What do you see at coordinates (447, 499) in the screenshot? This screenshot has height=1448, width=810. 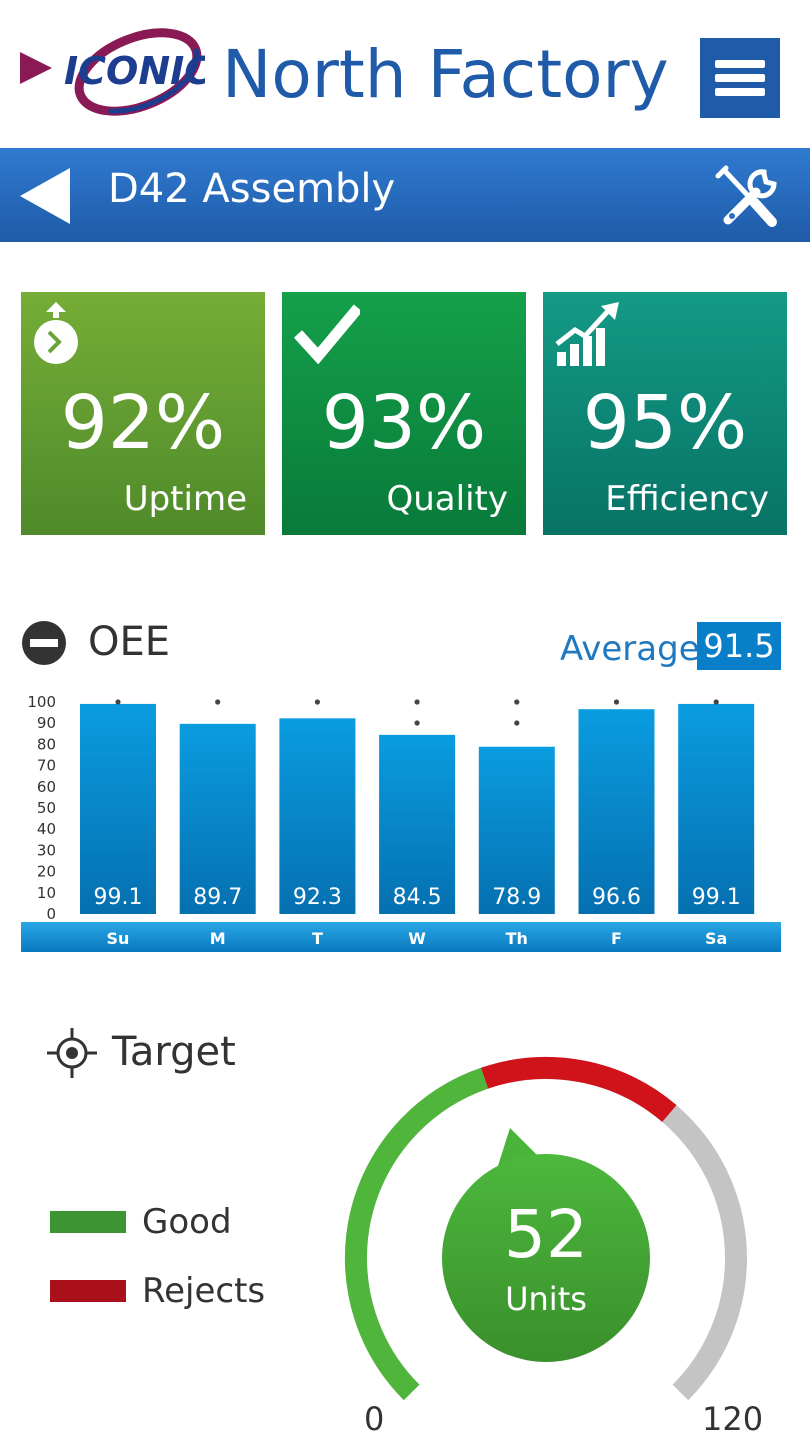 I see `kpi-label: Quality` at bounding box center [447, 499].